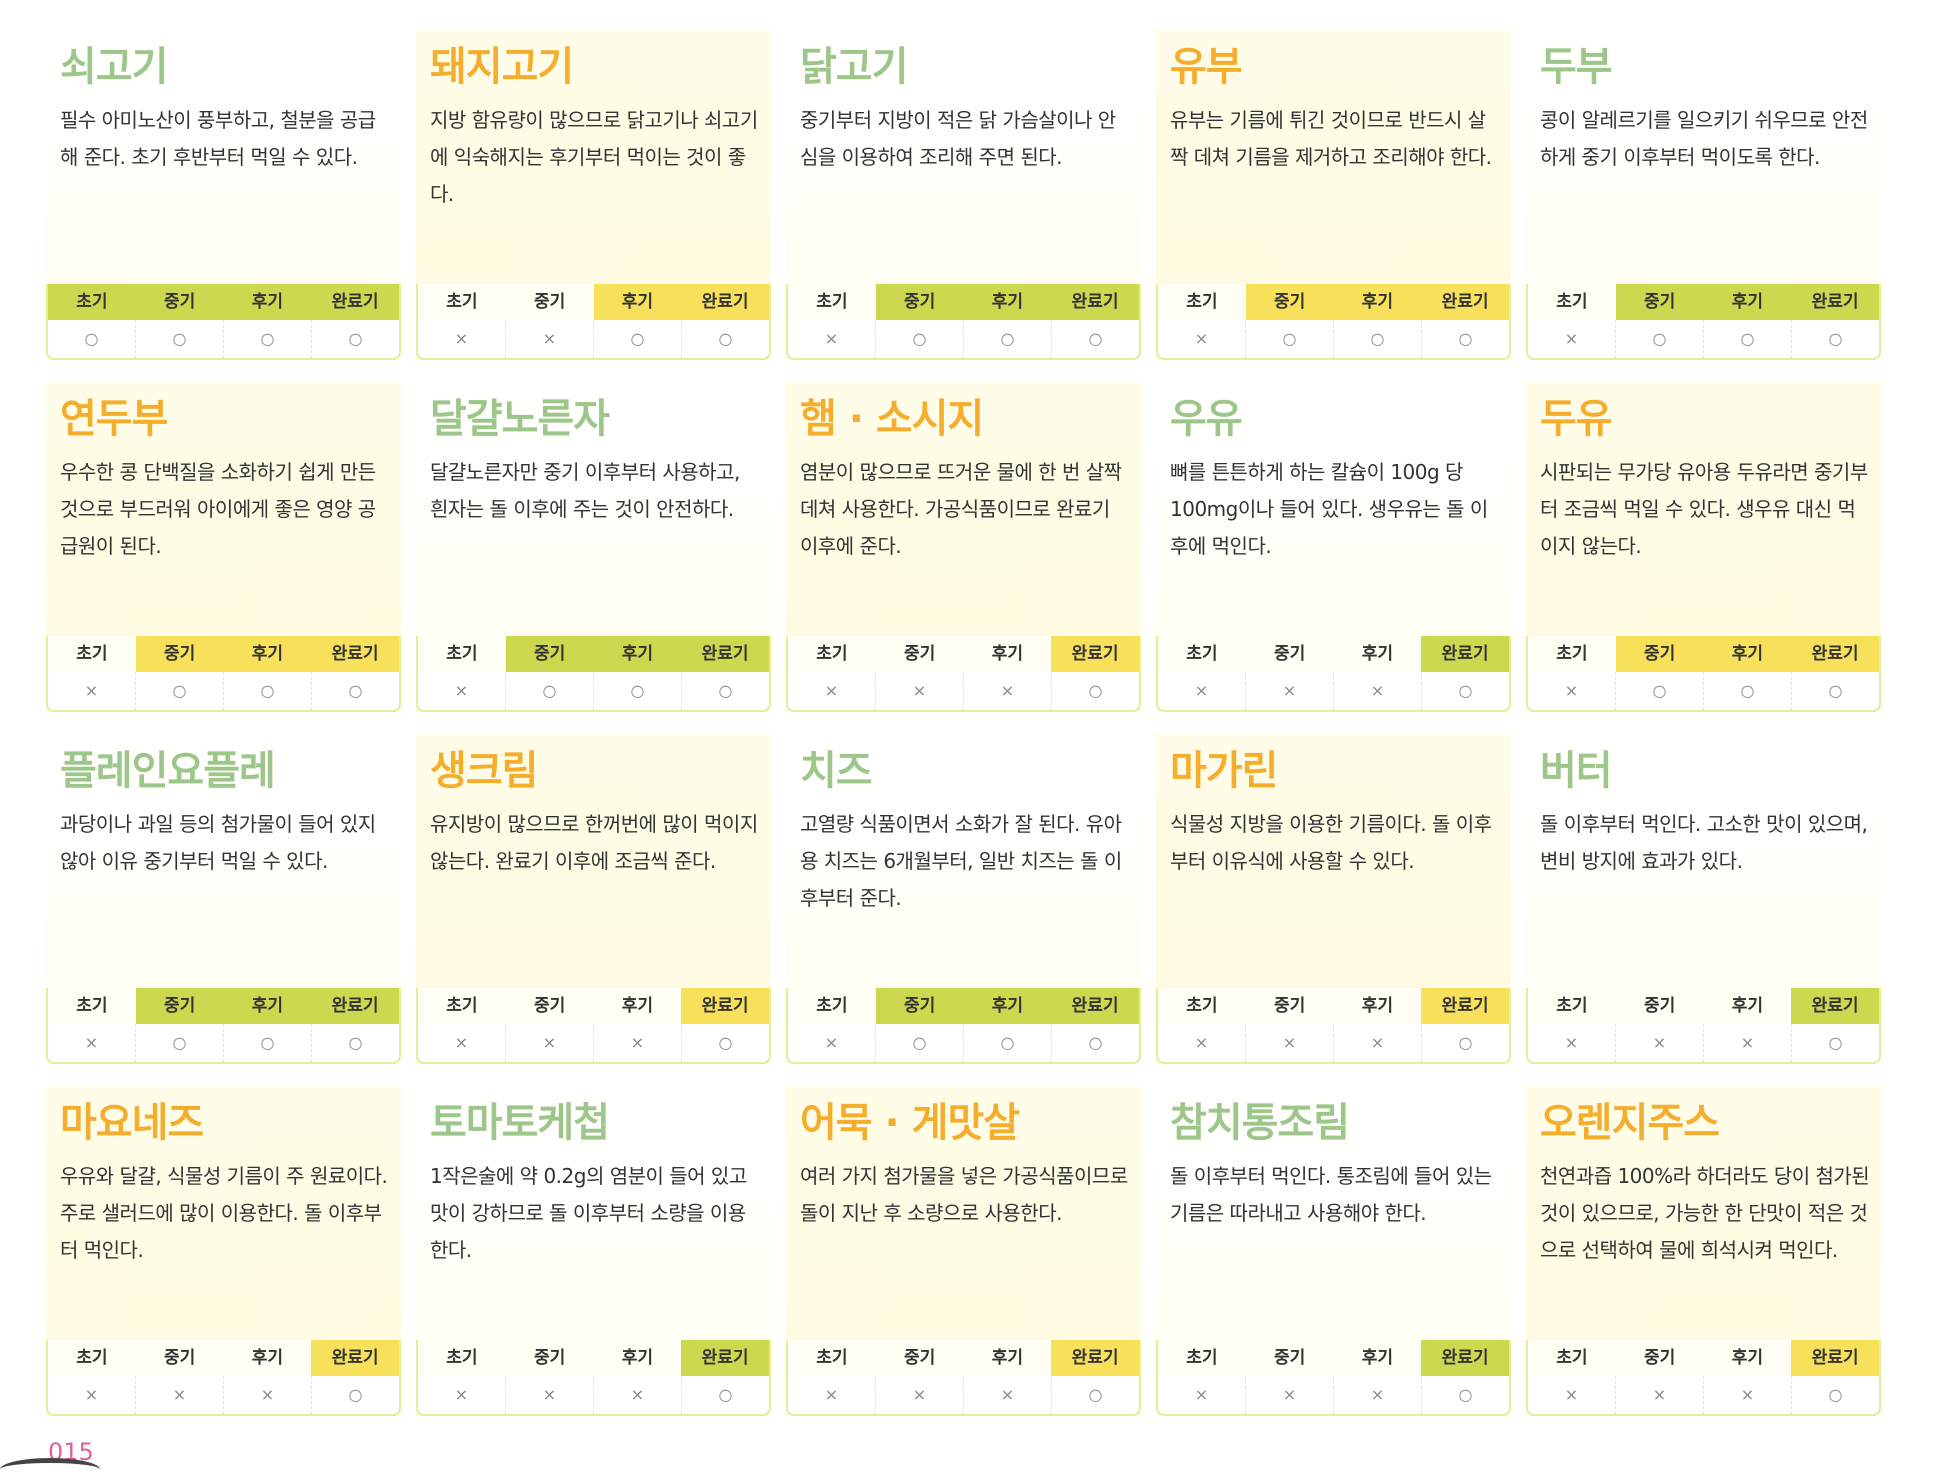  What do you see at coordinates (1224, 771) in the screenshot?
I see `food-title: 마가린` at bounding box center [1224, 771].